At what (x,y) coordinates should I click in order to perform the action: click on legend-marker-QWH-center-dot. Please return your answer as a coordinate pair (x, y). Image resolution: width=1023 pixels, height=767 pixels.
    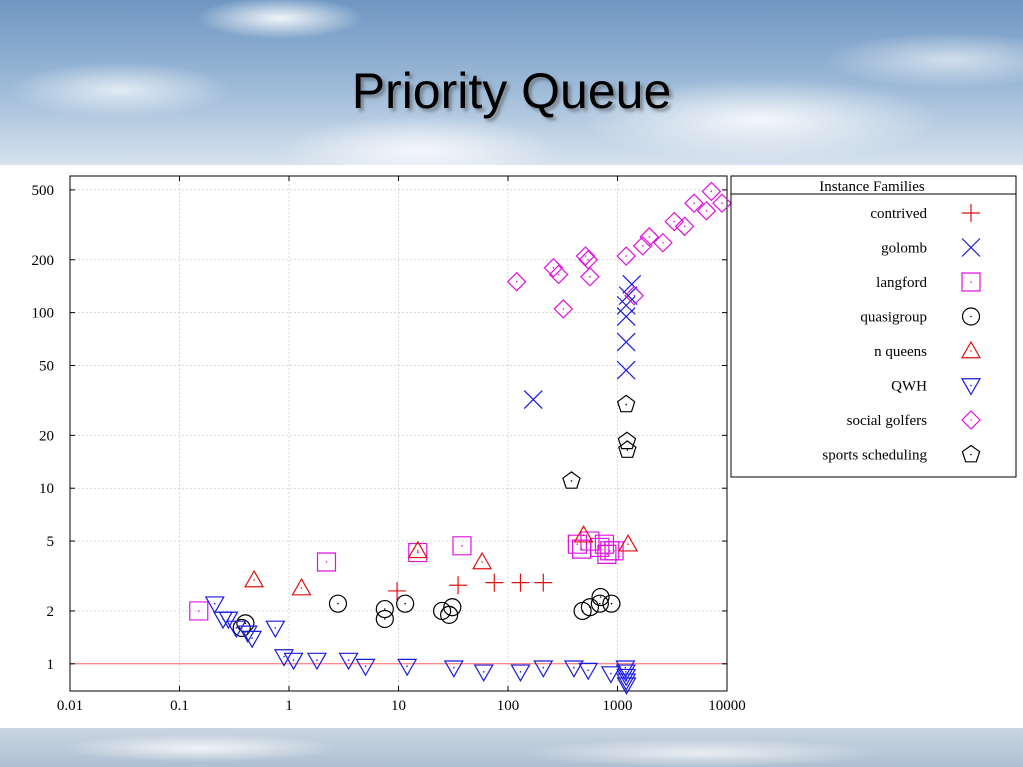
    Looking at the image, I should click on (971, 385).